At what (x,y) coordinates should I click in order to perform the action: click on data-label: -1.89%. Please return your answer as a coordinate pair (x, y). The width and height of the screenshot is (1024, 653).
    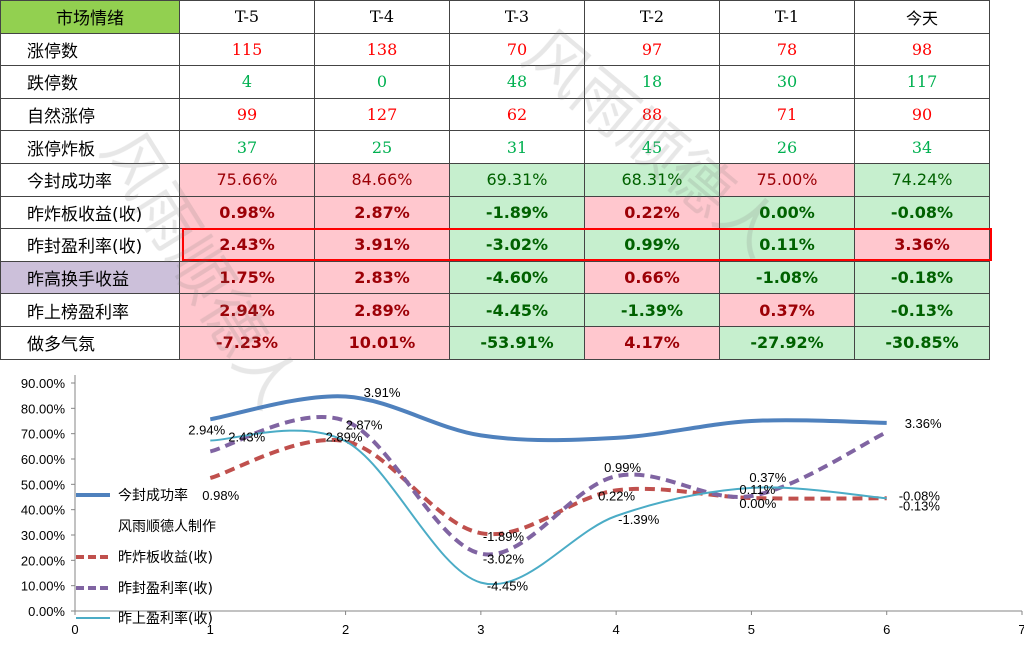
    Looking at the image, I should click on (504, 536).